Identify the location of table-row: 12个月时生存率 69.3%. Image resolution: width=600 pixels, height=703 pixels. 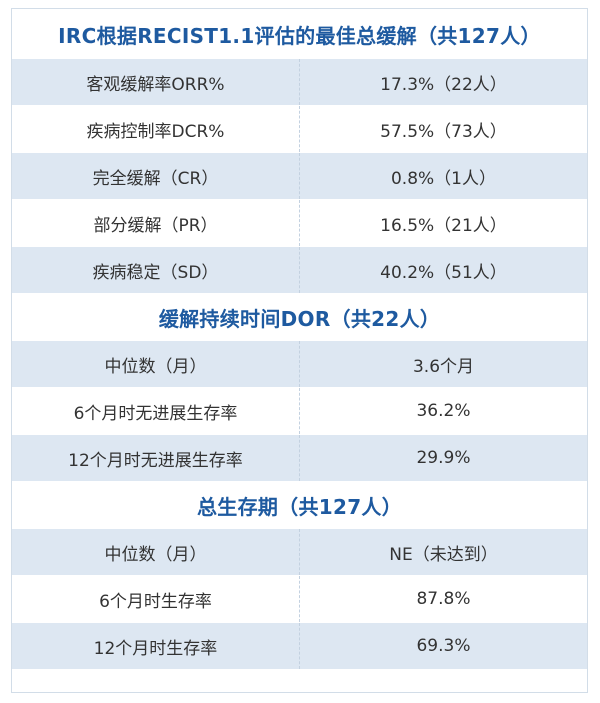
(299, 646).